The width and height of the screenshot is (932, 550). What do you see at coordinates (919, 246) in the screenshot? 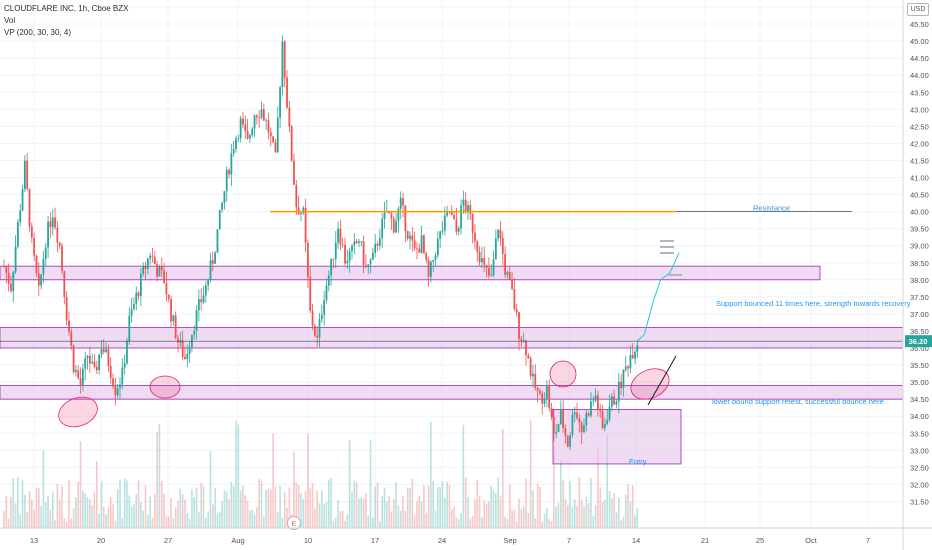
I see `price-tick-label: 39.00` at bounding box center [919, 246].